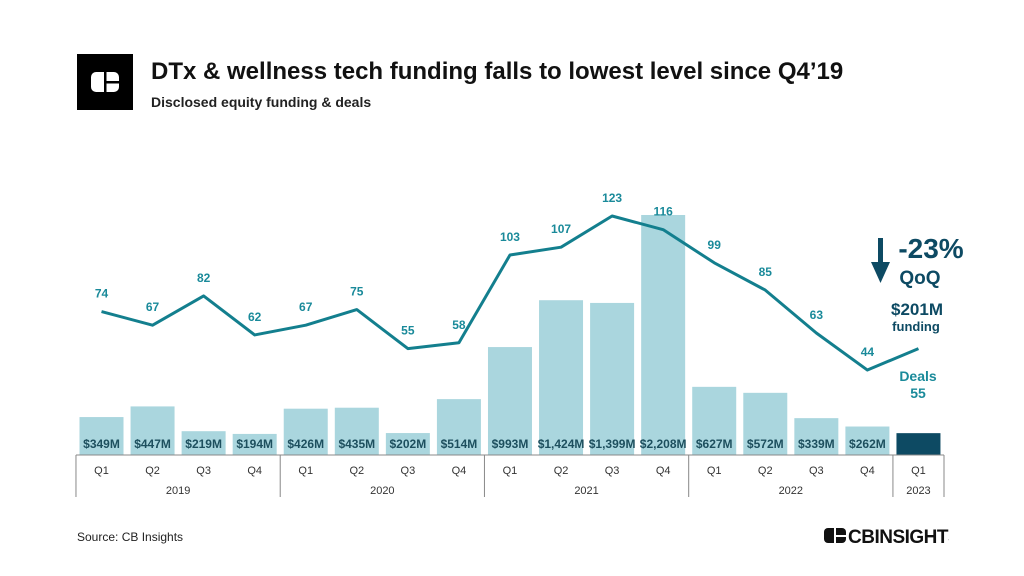 The height and width of the screenshot is (576, 1024). I want to click on cb-insights-logo: CBINSIGHTS, so click(892, 538).